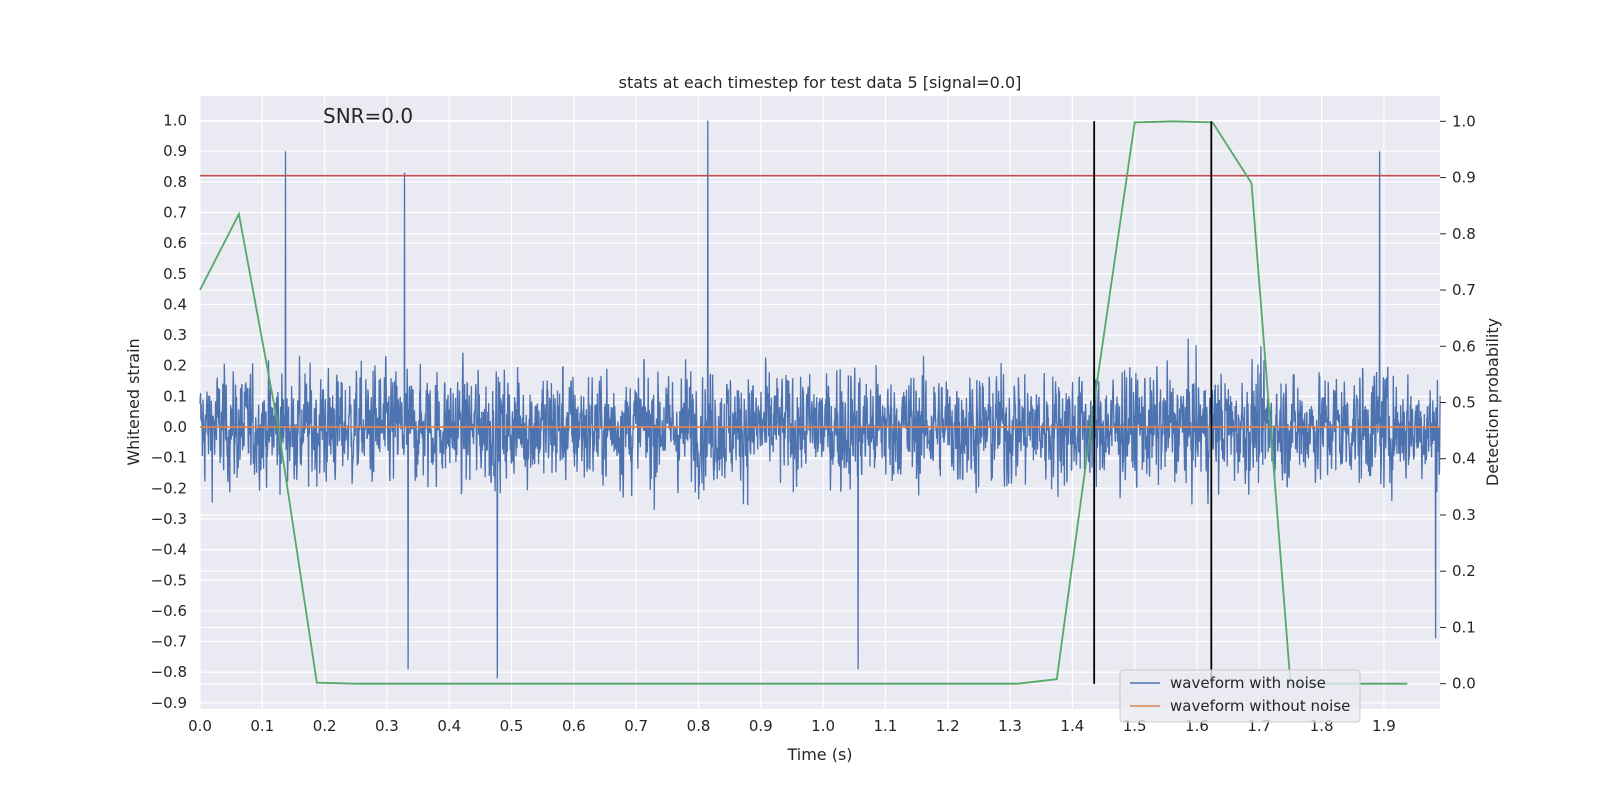 This screenshot has width=1600, height=804. What do you see at coordinates (885, 726) in the screenshot?
I see `x-tick-label-11: 1.1` at bounding box center [885, 726].